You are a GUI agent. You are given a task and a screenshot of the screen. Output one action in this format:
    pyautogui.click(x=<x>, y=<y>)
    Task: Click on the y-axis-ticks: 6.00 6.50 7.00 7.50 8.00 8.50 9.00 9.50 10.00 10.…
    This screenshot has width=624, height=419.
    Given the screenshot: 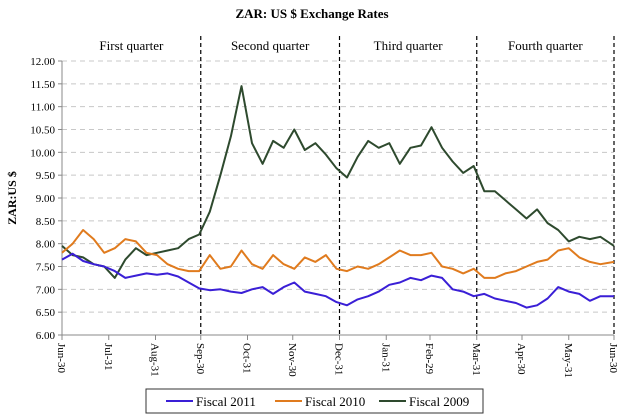 What is the action you would take?
    pyautogui.click(x=46, y=199)
    